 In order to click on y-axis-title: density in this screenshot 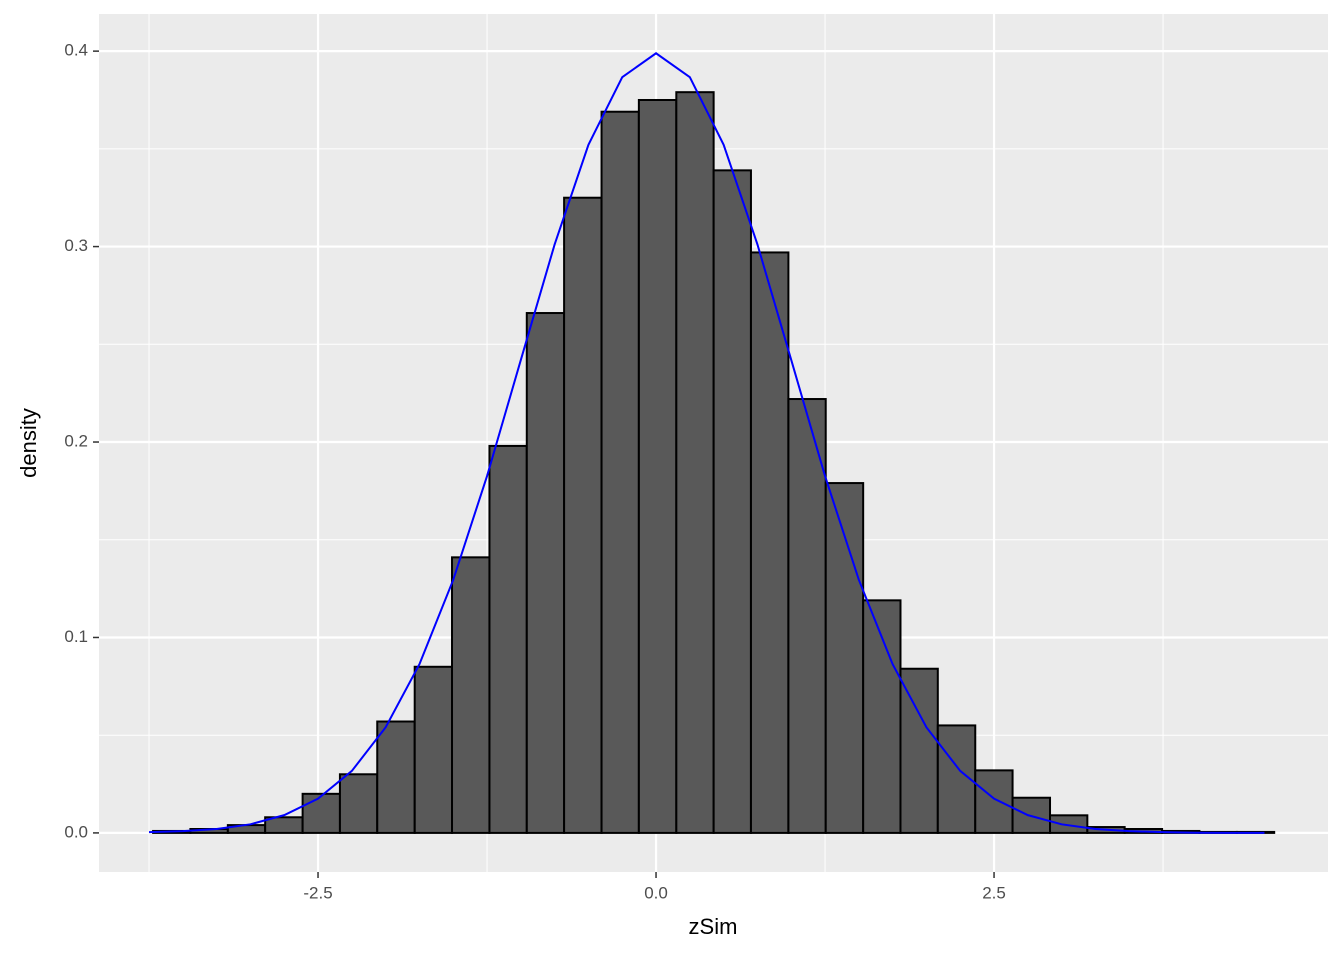, I will do `click(28, 443)`.